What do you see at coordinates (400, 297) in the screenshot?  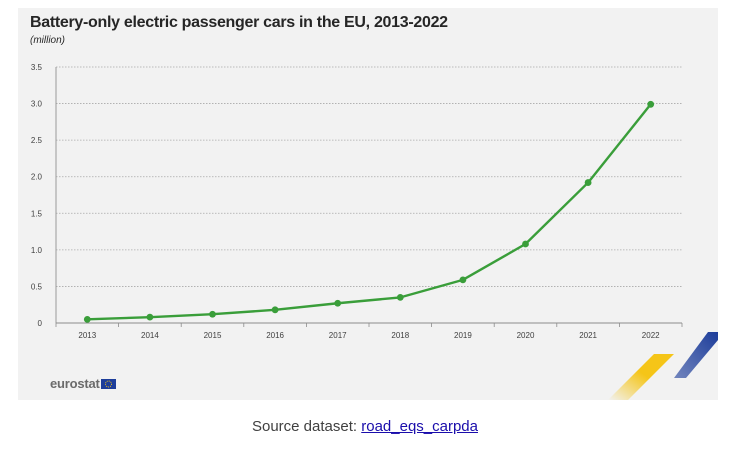 I see `data-point-2018` at bounding box center [400, 297].